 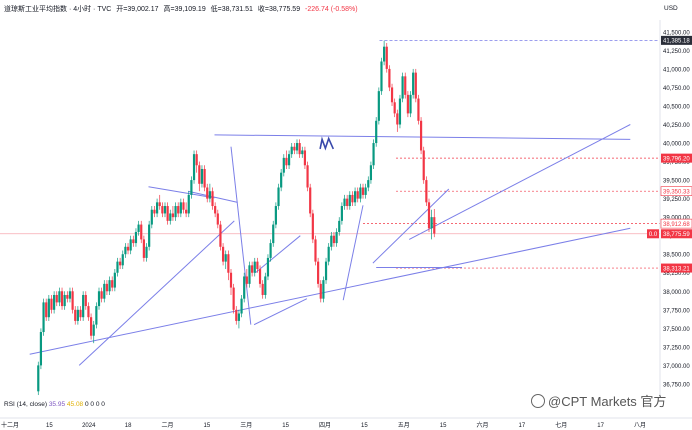 I want to click on price-label-text: 38,912.68, so click(x=676, y=225).